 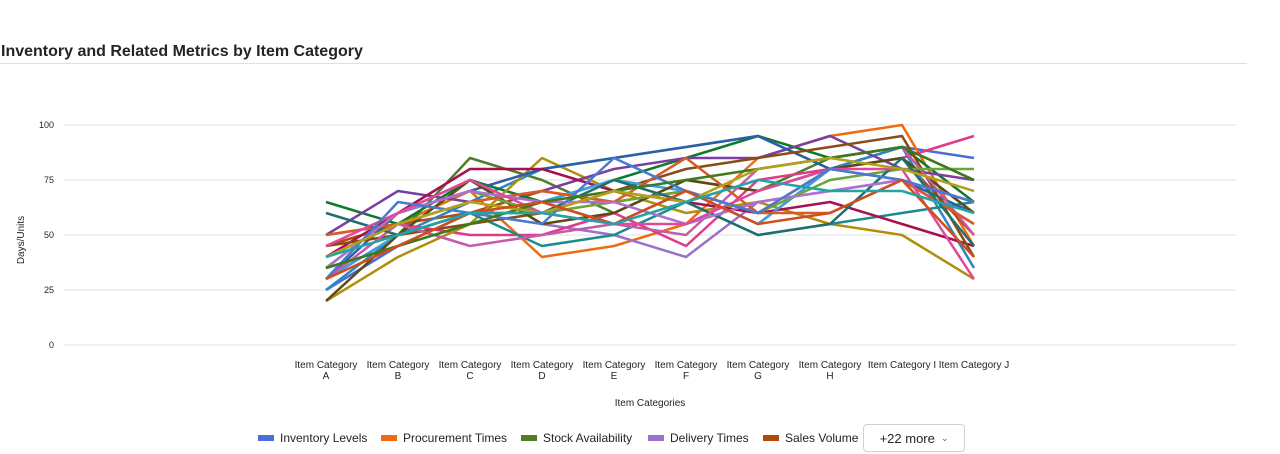 What do you see at coordinates (907, 438) in the screenshot?
I see `legend-more-label: +22 more` at bounding box center [907, 438].